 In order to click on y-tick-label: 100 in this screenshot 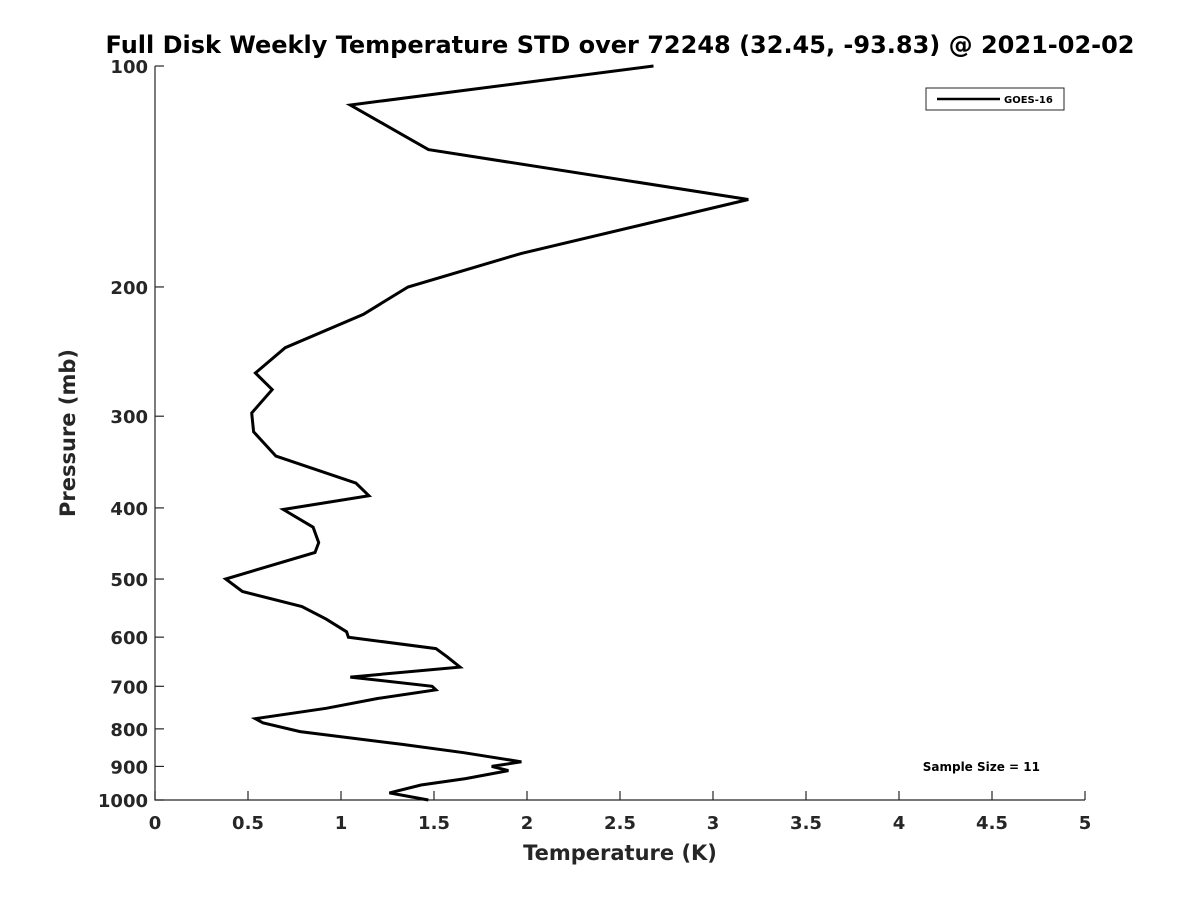, I will do `click(129, 67)`.